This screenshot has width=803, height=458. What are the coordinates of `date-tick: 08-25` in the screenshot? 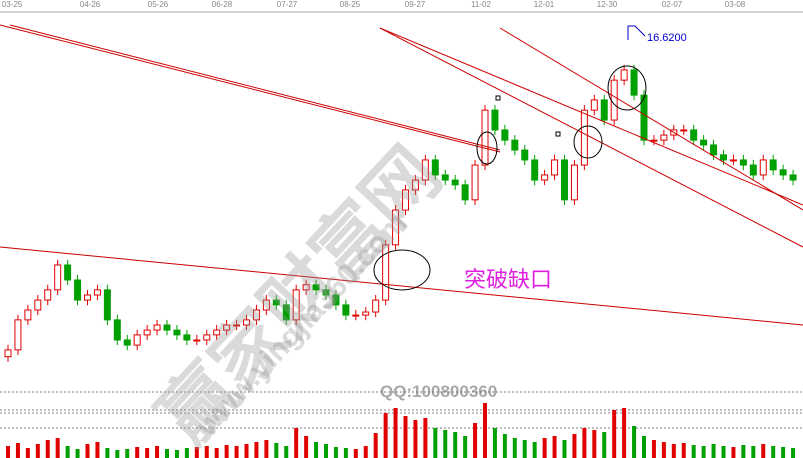 It's located at (350, 4).